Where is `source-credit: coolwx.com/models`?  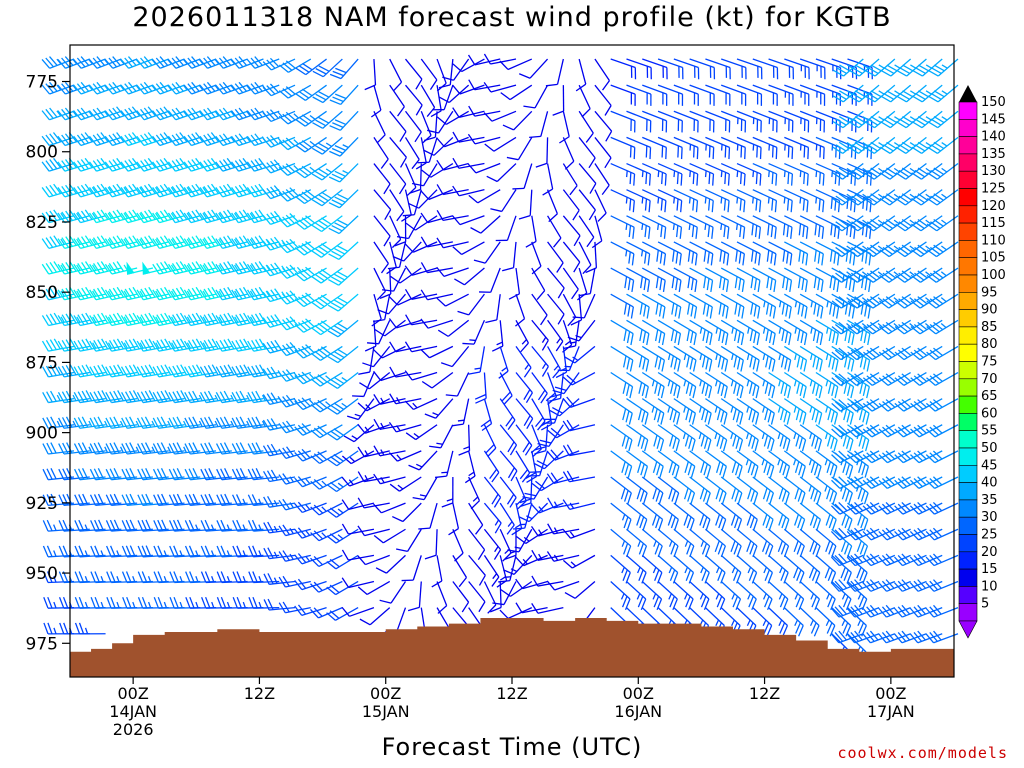 source-credit: coolwx.com/models is located at coordinates (922, 753).